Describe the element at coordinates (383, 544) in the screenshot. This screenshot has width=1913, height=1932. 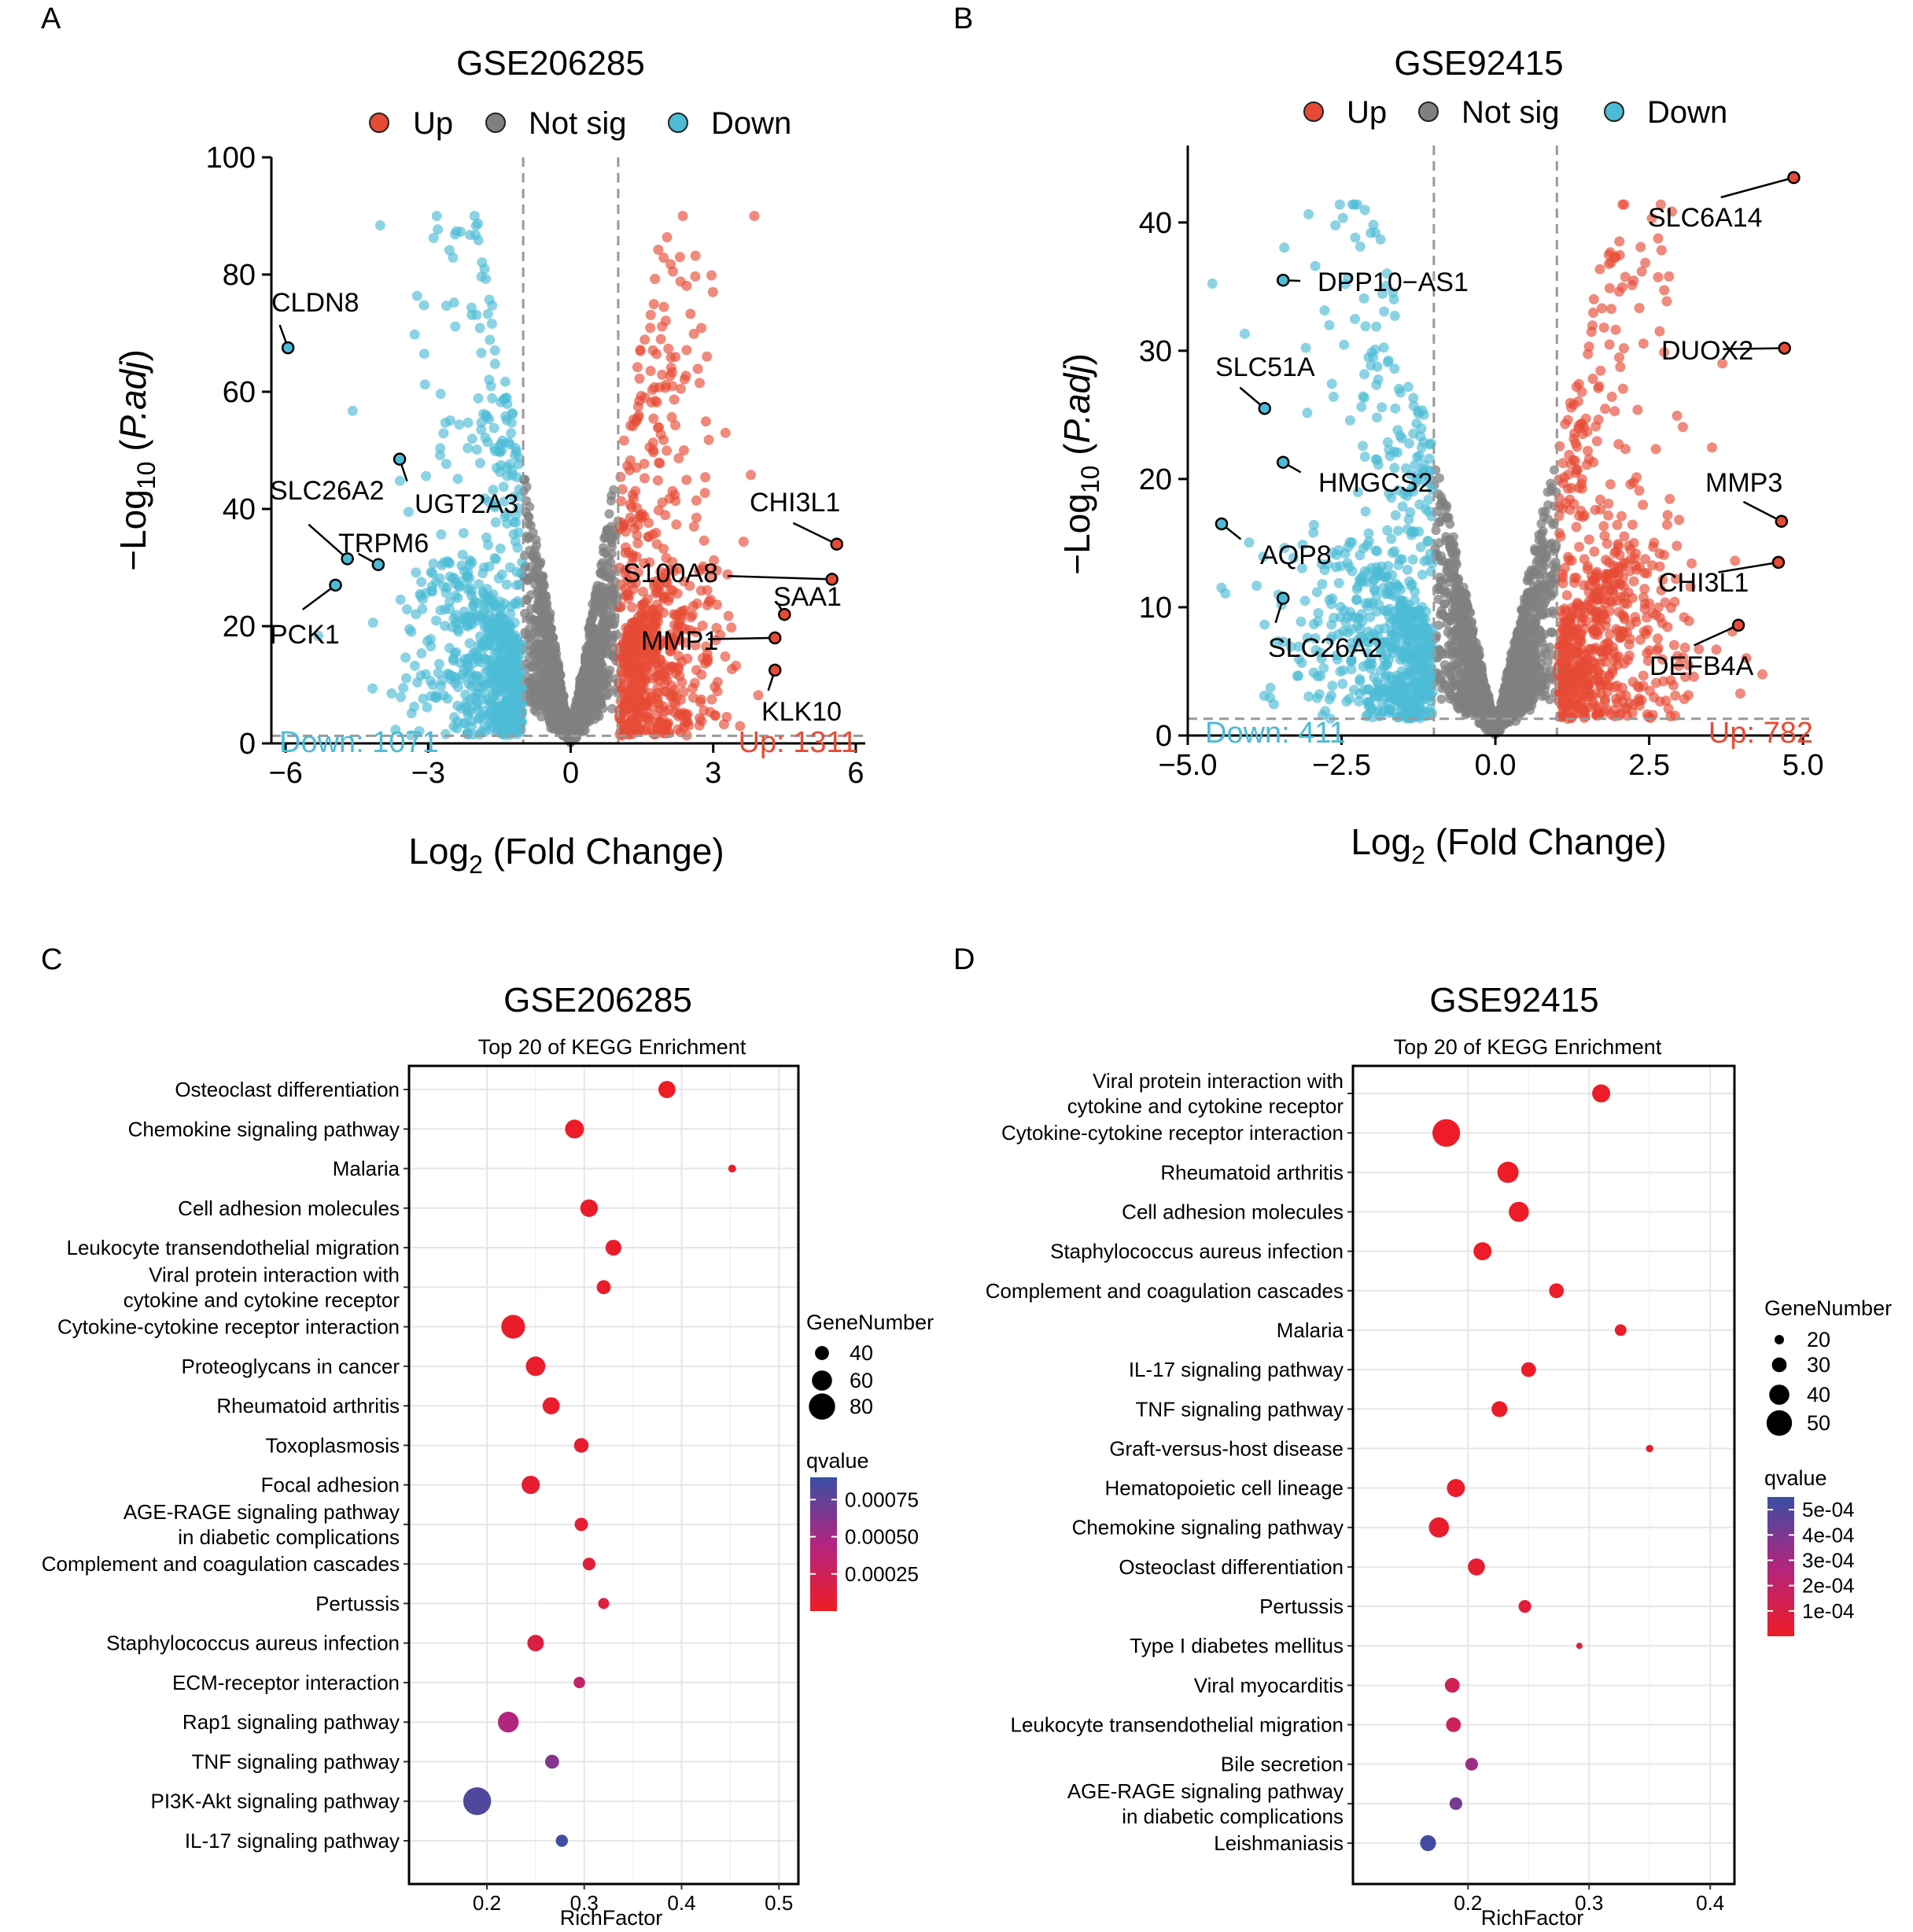
I see `gene-label: TRPM6` at that location.